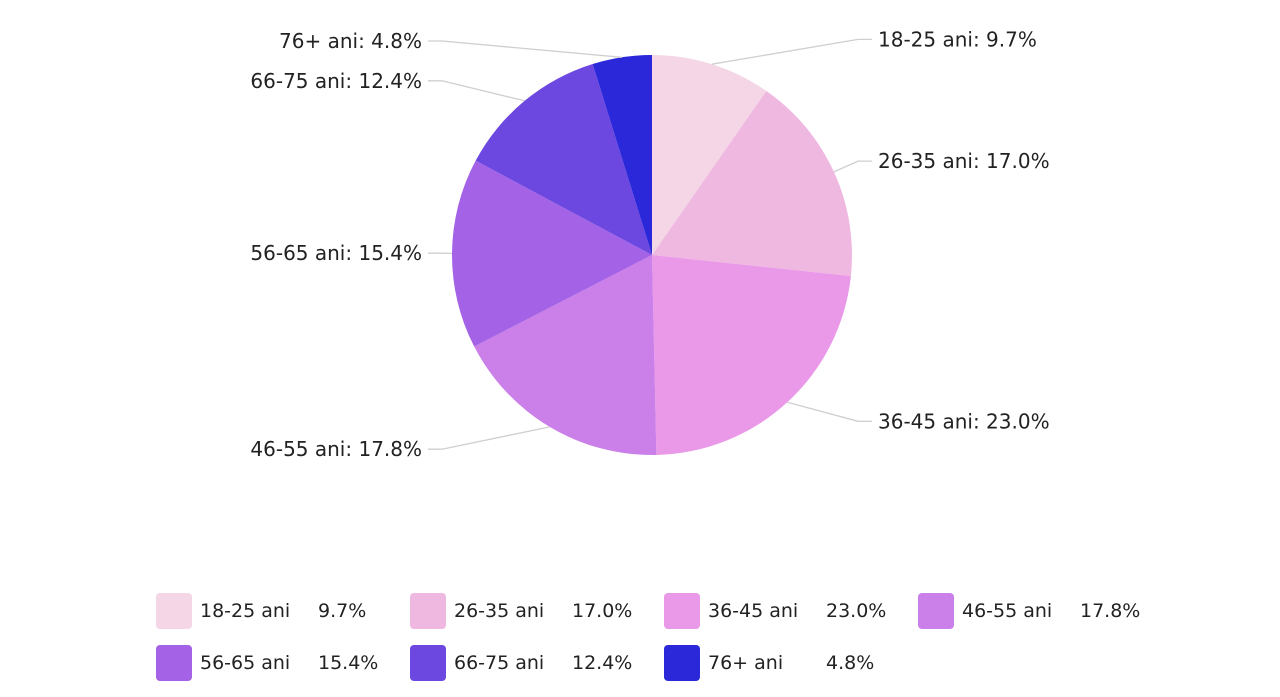 Image resolution: width=1280 pixels, height=697 pixels. Describe the element at coordinates (850, 663) in the screenshot. I see `legend-value: 4.8%` at that location.